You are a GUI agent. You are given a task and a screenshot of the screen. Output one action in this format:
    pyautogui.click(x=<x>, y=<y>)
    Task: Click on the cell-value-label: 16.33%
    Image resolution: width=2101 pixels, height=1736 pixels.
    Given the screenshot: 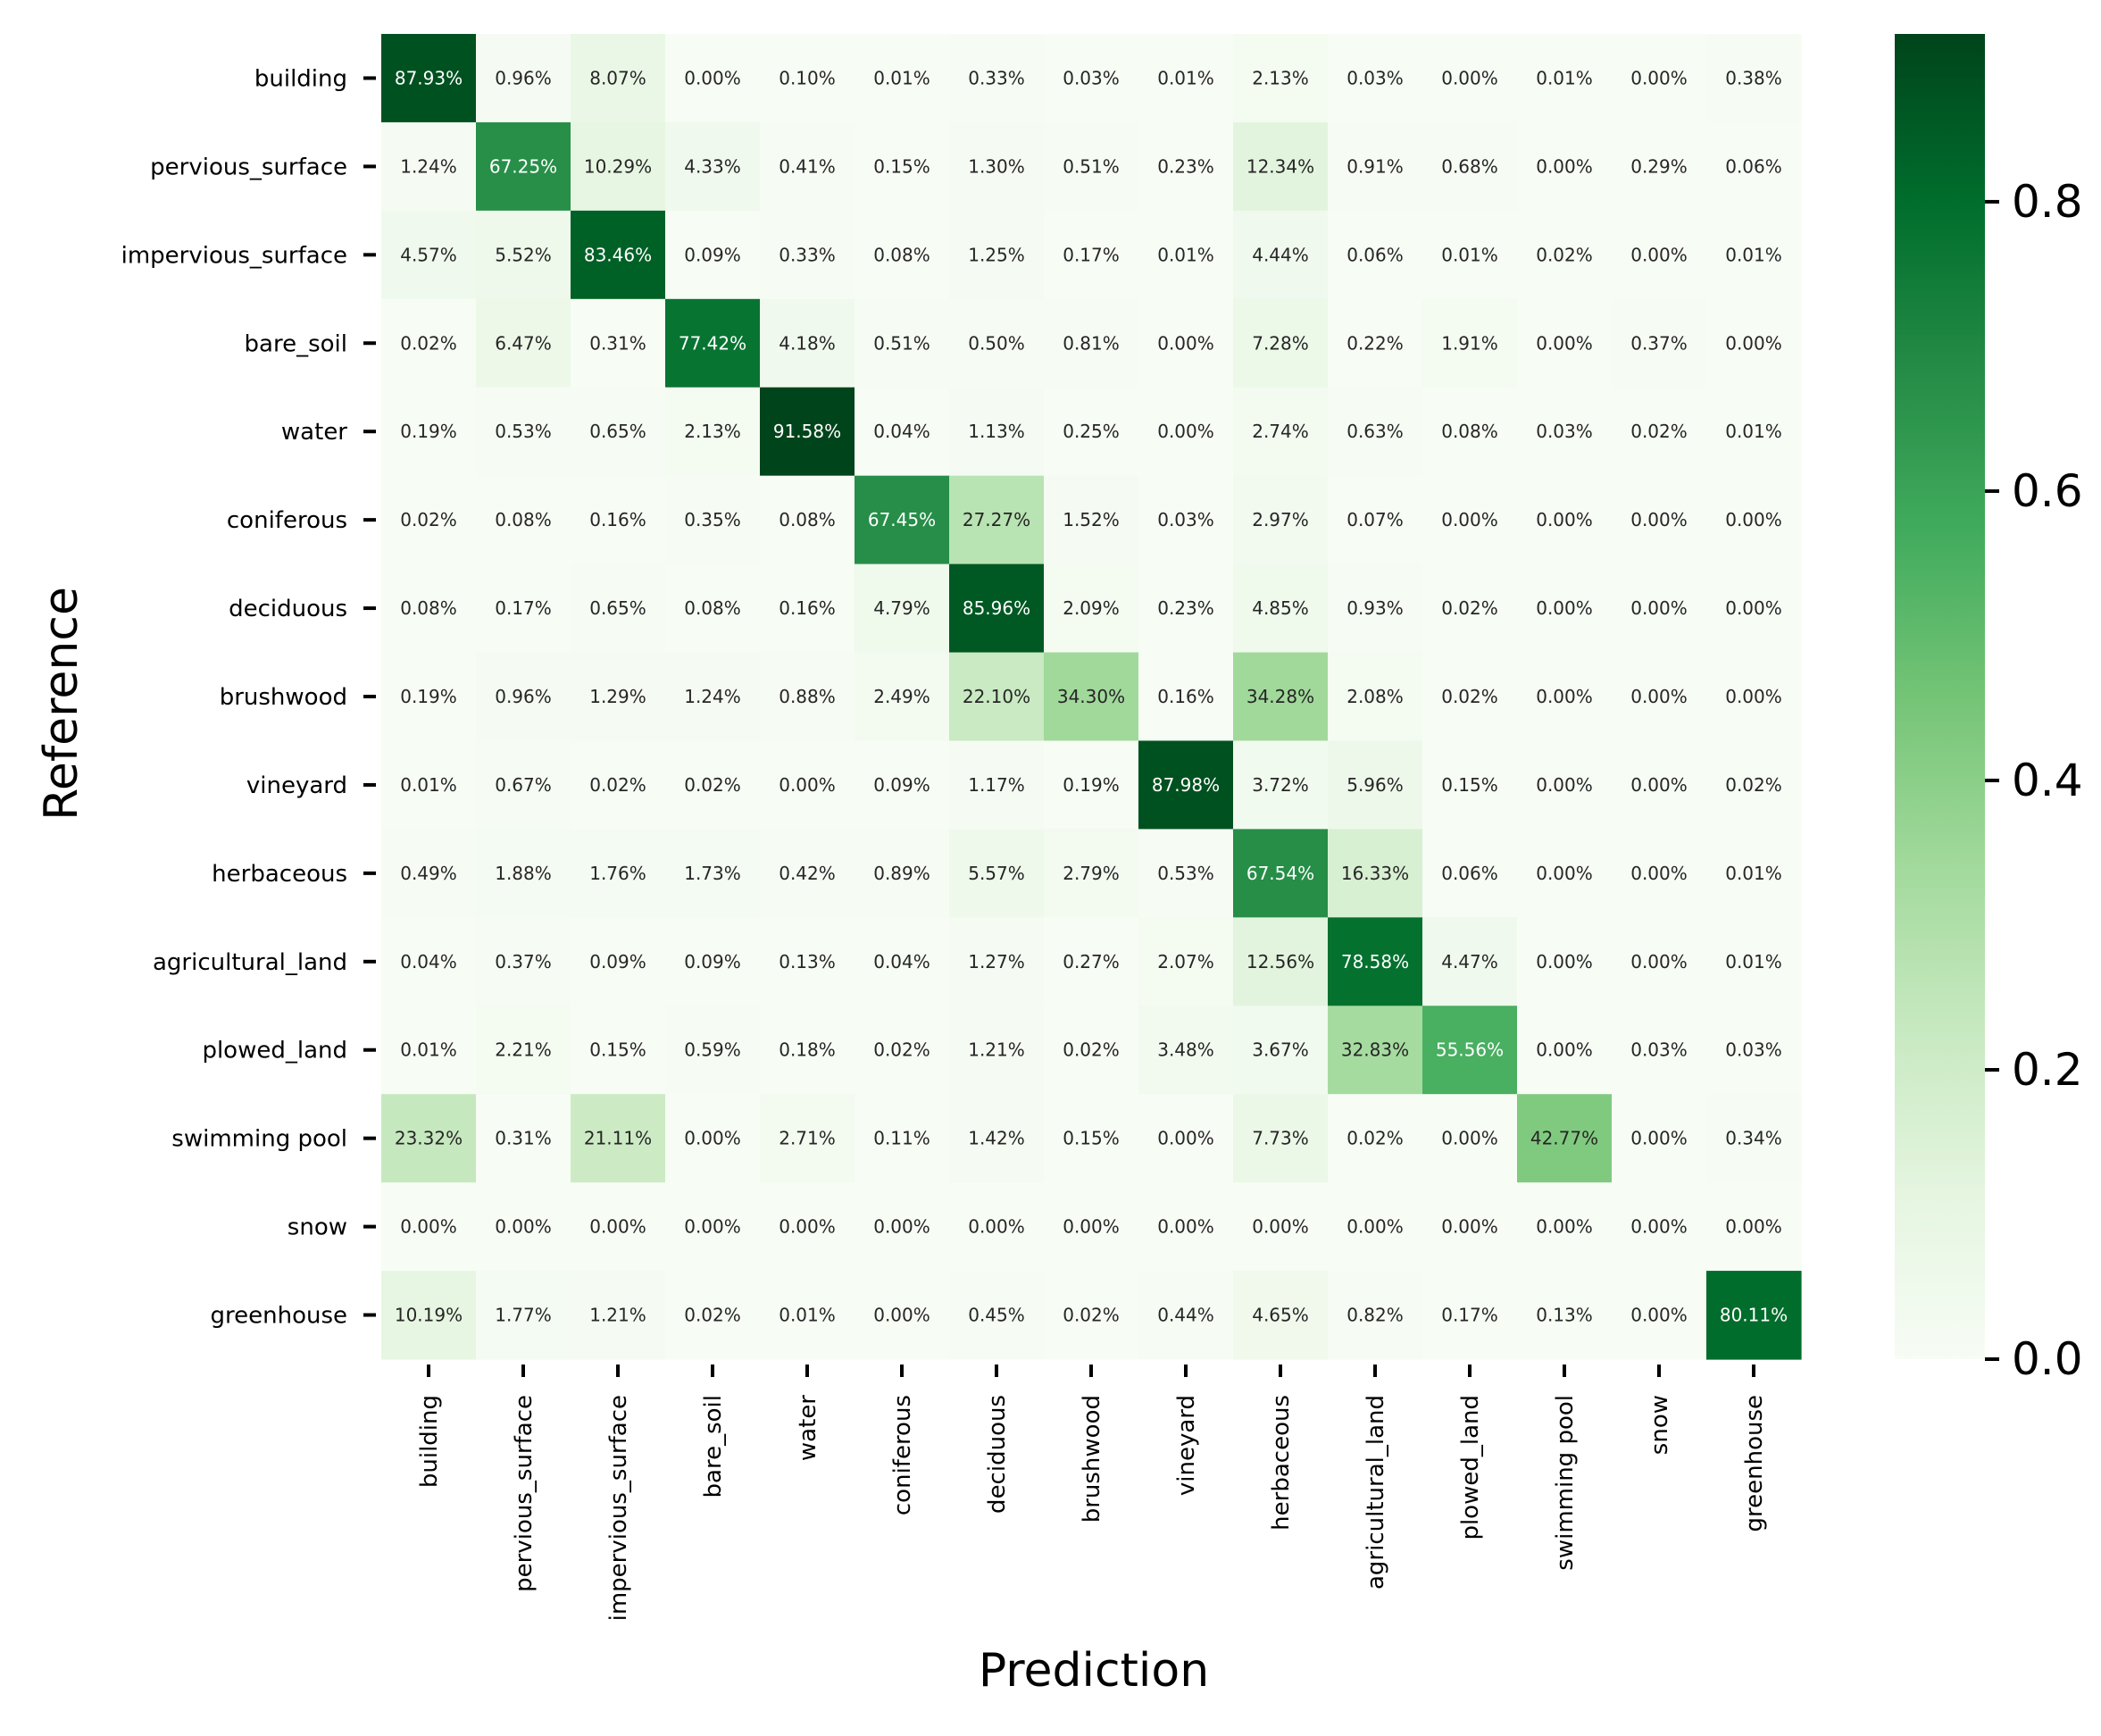 What is the action you would take?
    pyautogui.click(x=1375, y=873)
    